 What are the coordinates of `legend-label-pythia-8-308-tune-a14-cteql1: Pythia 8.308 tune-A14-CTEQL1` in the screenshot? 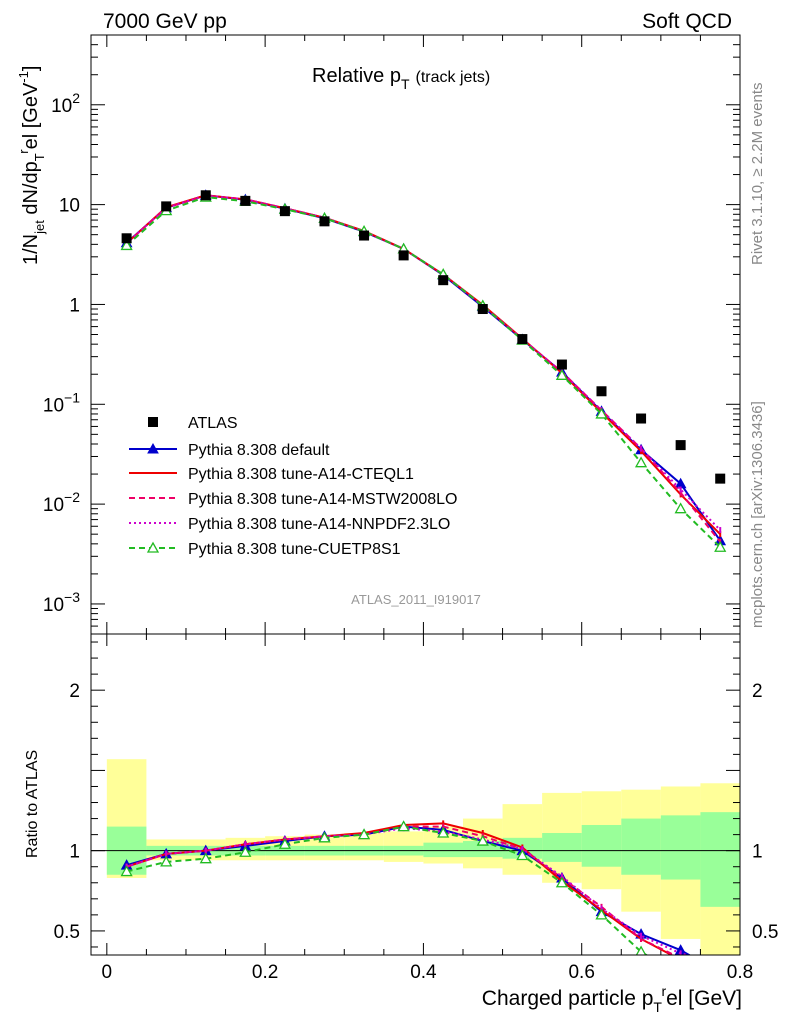 It's located at (301, 474).